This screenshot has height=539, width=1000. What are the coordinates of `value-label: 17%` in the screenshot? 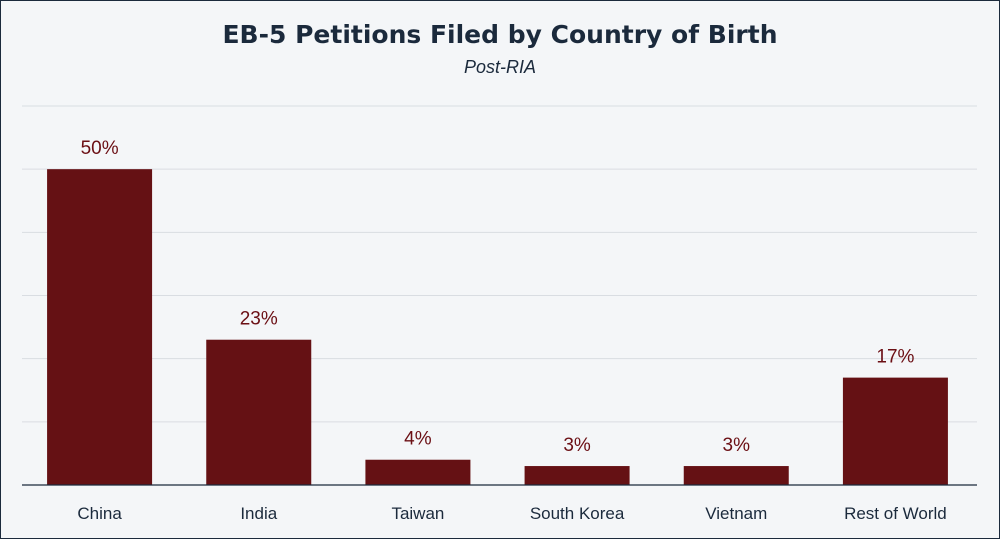 It's located at (895, 357).